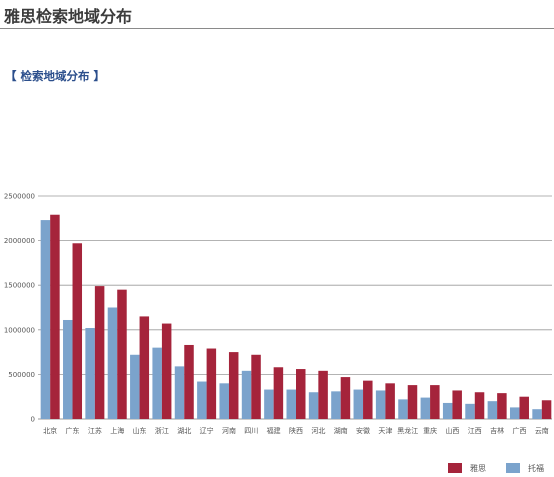  Describe the element at coordinates (478, 468) in the screenshot. I see `legend-label-ielts: 雅思` at that location.